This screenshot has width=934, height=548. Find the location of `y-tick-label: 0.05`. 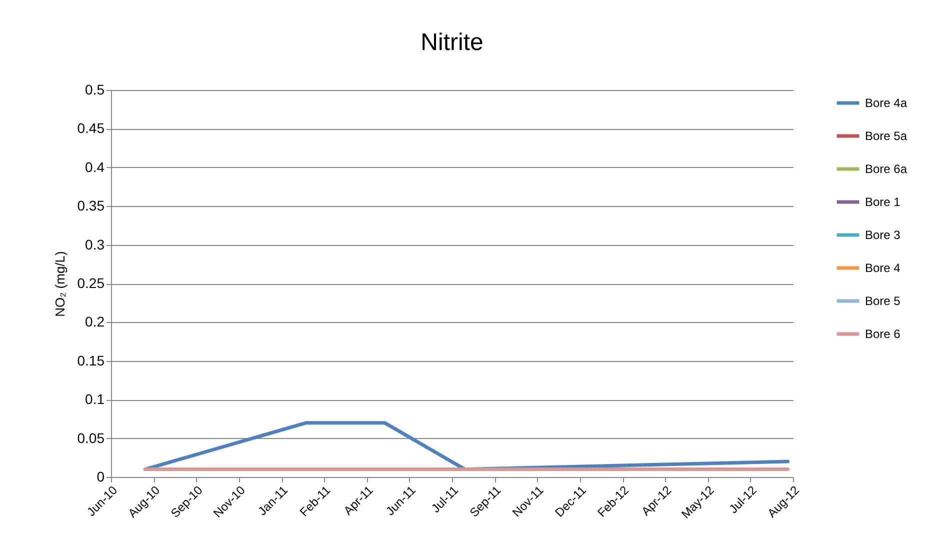

y-tick-label: 0.05 is located at coordinates (91, 438).